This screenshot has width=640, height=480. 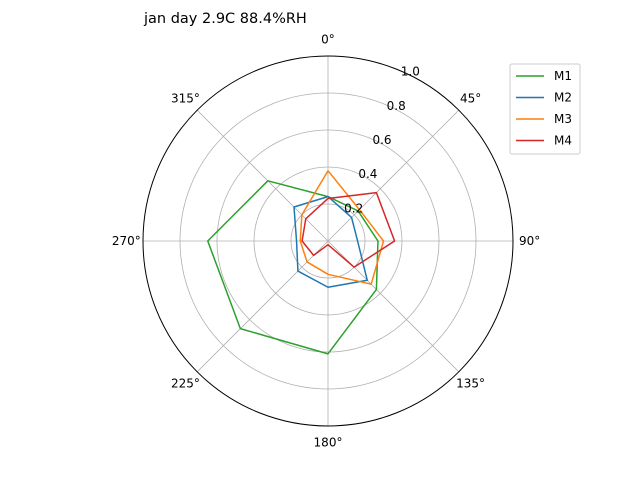 I want to click on legend-label-m1: M1, so click(x=563, y=76).